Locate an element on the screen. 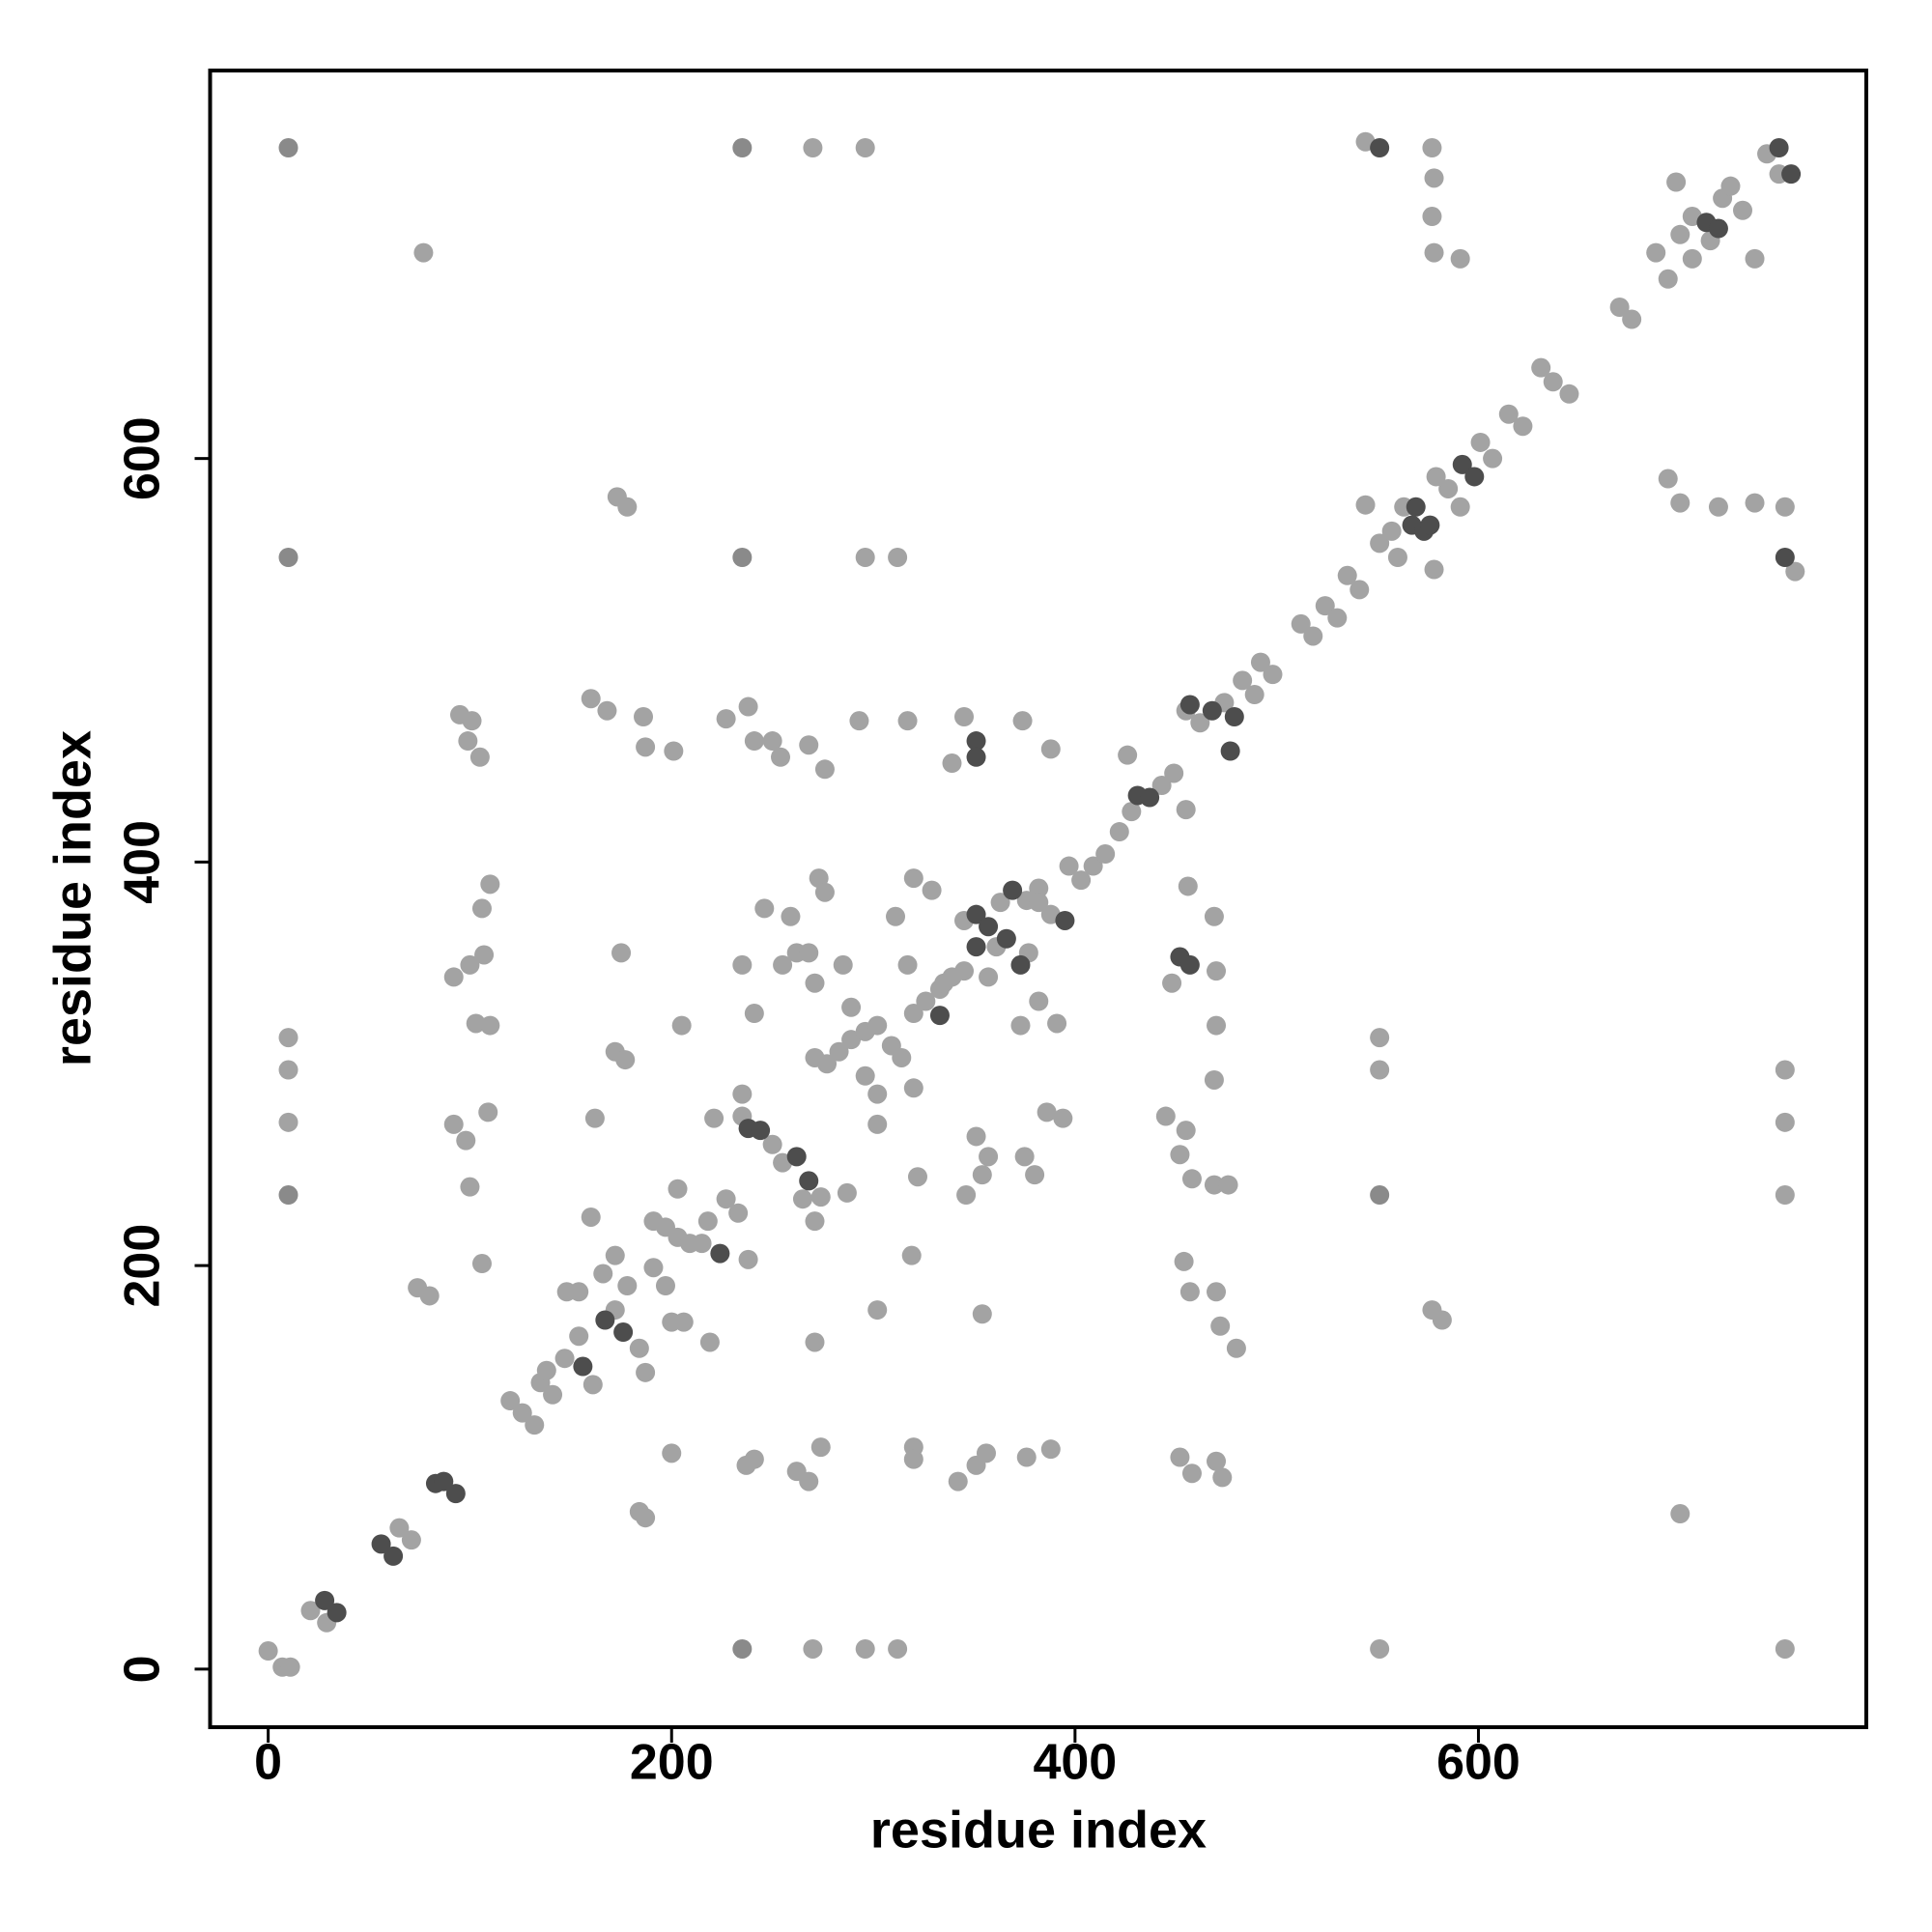 Image resolution: width=1932 pixels, height=1932 pixels. y-tick-label: 200 is located at coordinates (143, 1266).